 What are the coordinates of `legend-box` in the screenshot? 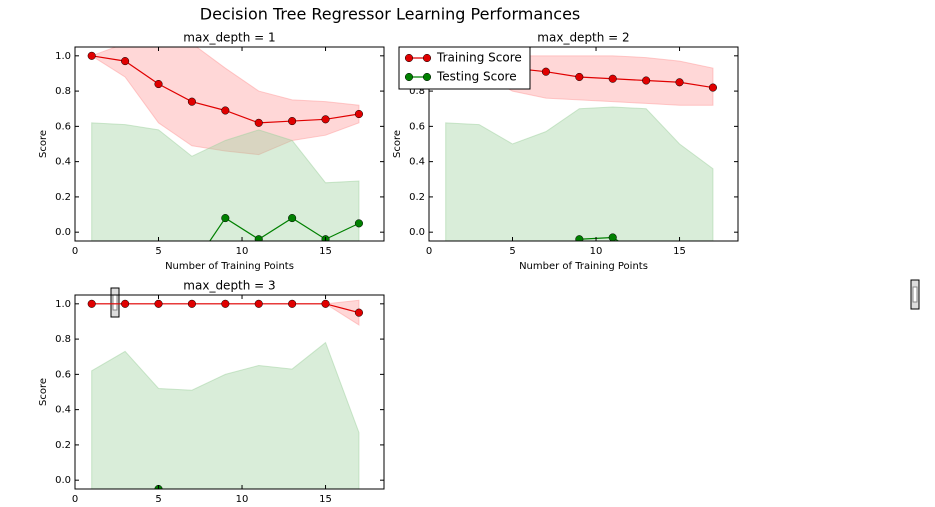 It's located at (464, 68).